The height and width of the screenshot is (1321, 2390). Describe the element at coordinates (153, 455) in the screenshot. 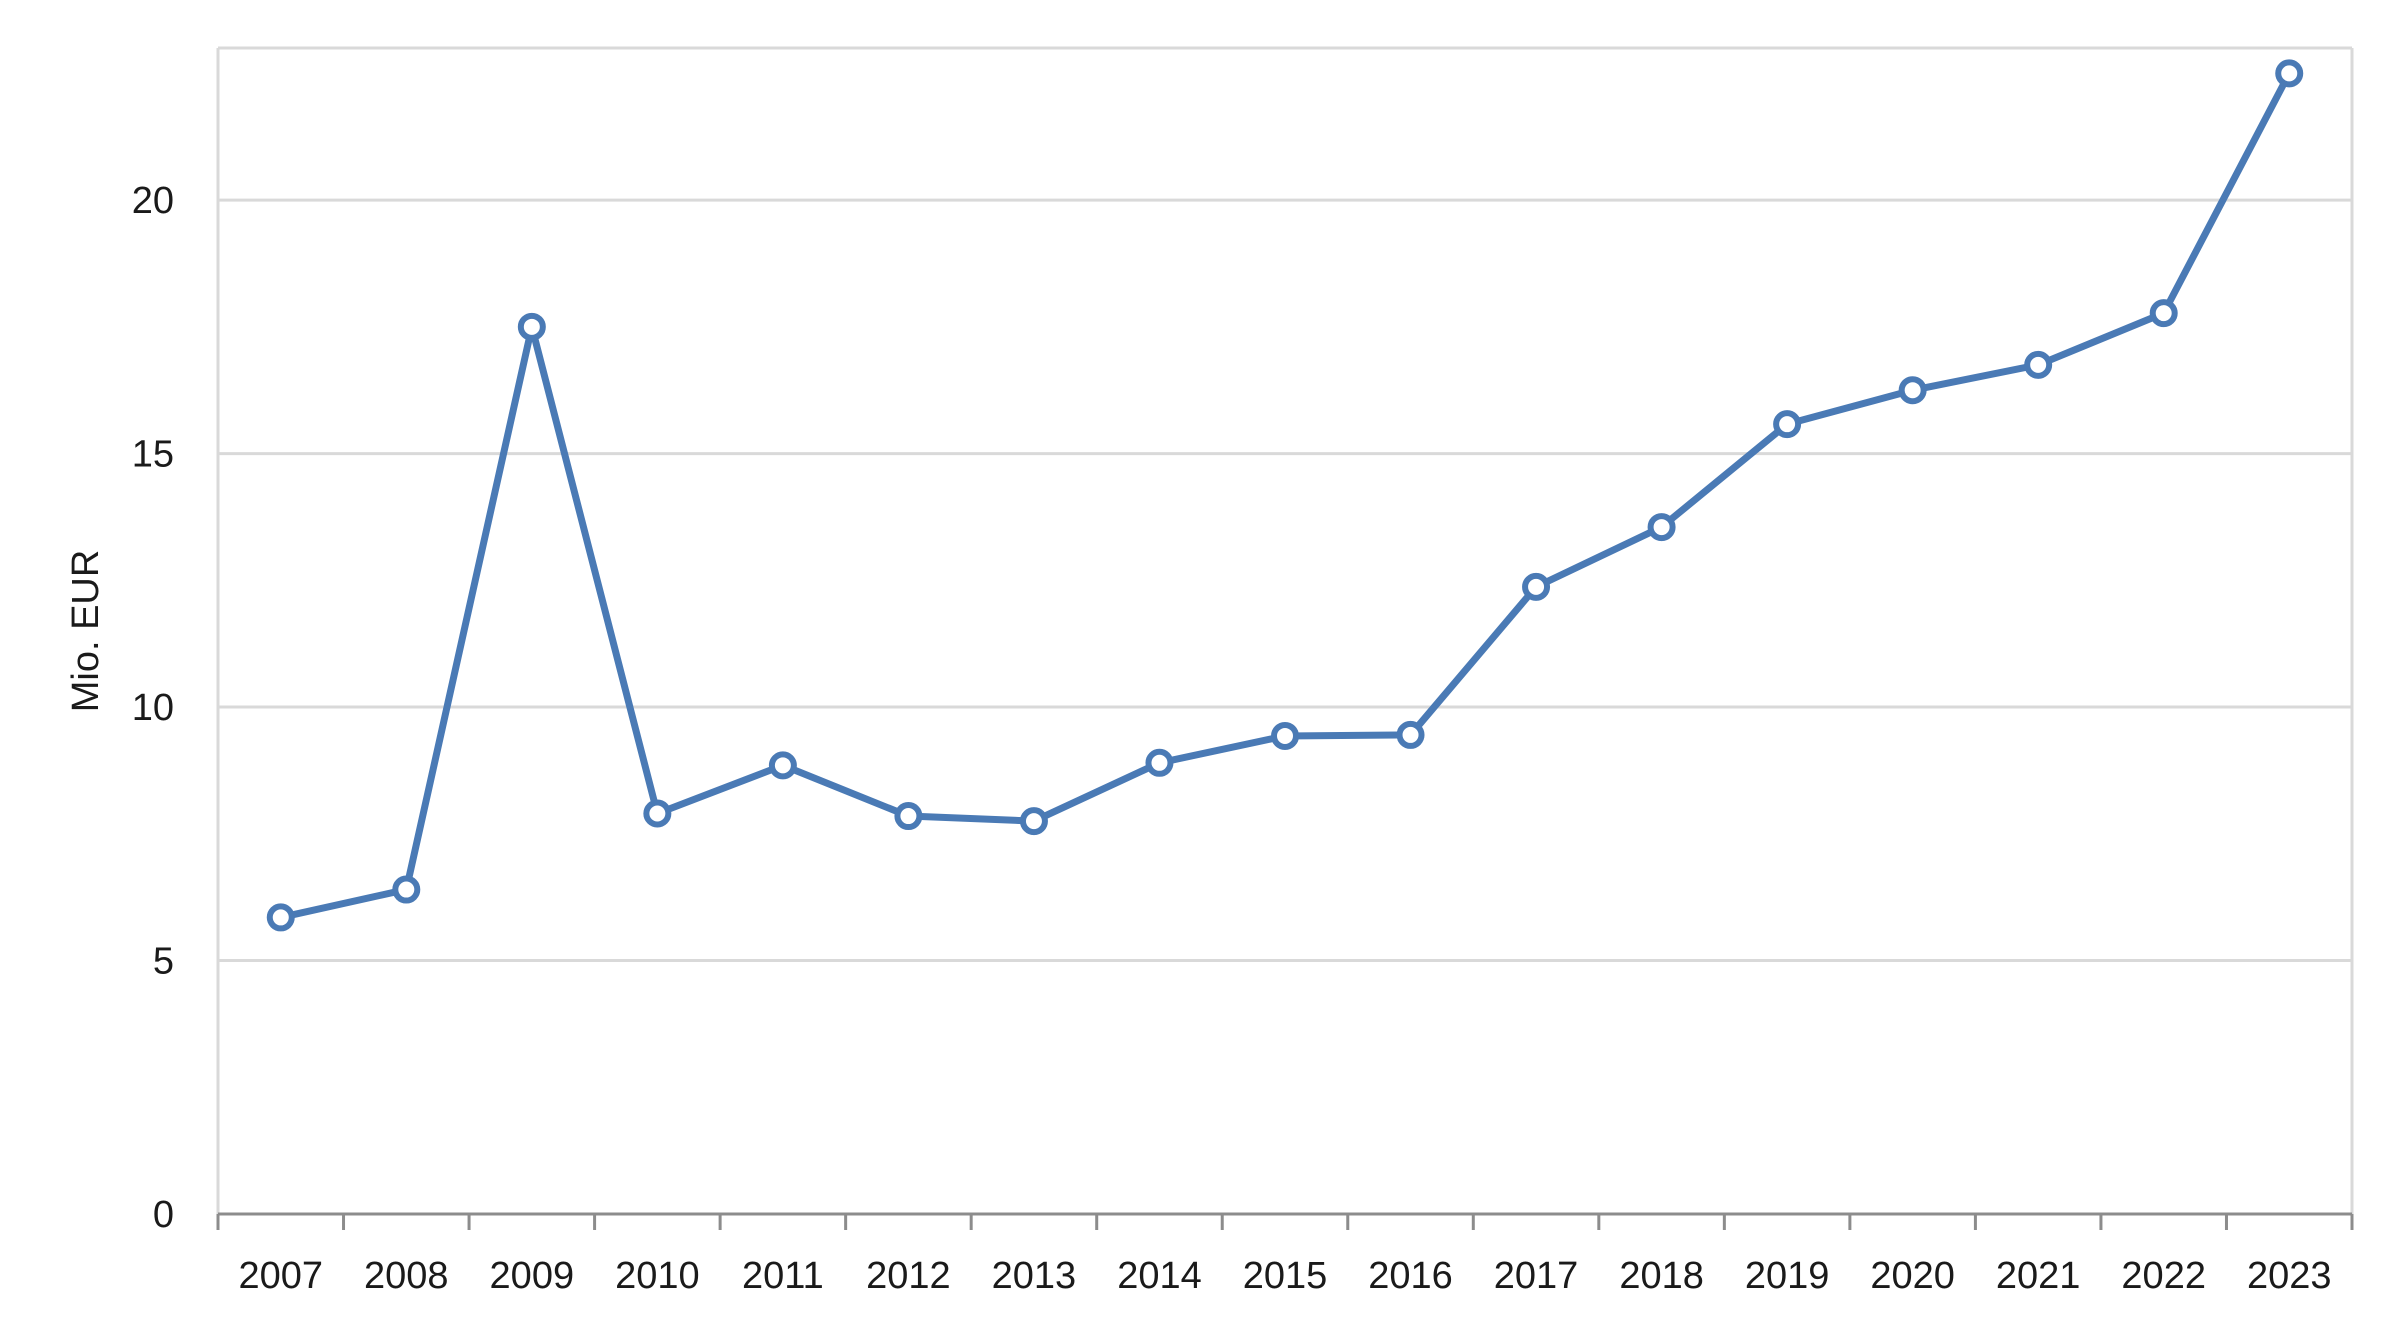

I see `y-tick-label: 15` at that location.